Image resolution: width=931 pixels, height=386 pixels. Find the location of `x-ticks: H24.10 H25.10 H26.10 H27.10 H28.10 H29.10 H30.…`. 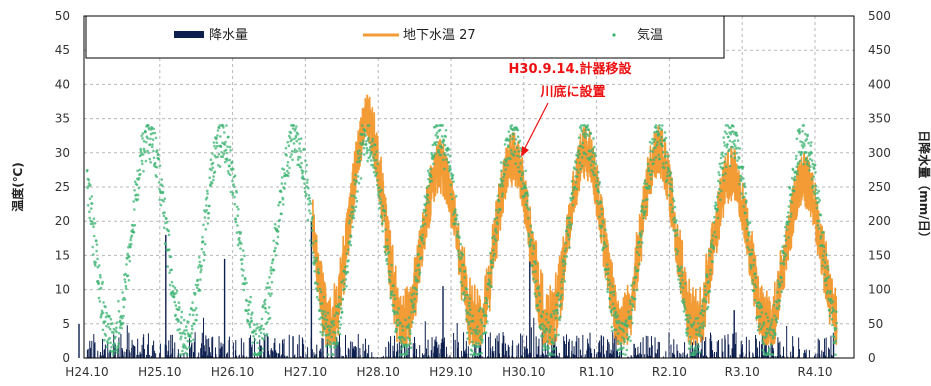

x-ticks: H24.10 H25.10 H26.10 H27.10 H28.10 H29.10 H30.… is located at coordinates (448, 372).